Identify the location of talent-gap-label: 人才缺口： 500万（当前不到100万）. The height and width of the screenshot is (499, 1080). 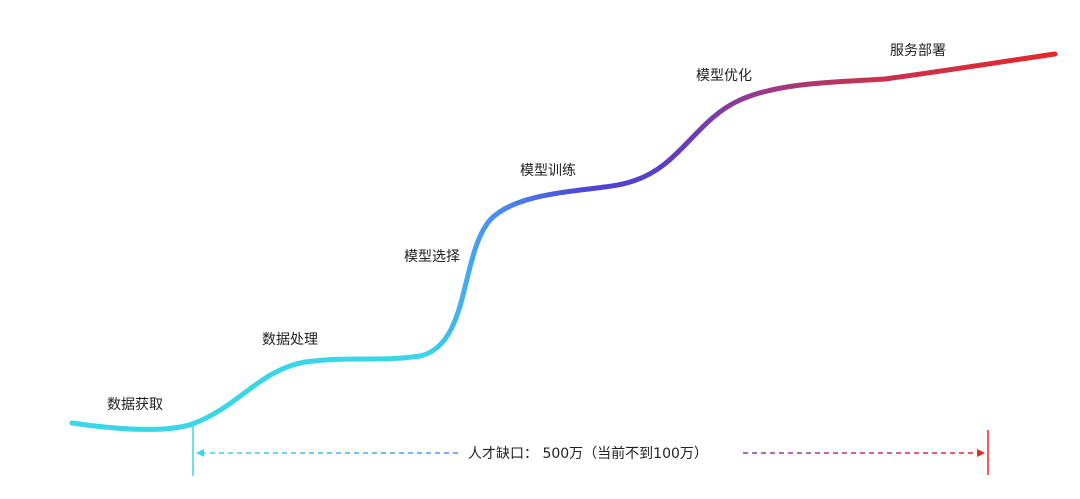
(588, 453).